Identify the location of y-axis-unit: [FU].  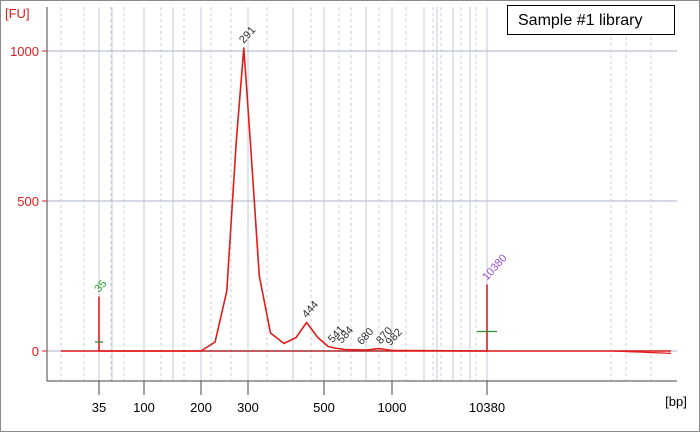
(17, 13).